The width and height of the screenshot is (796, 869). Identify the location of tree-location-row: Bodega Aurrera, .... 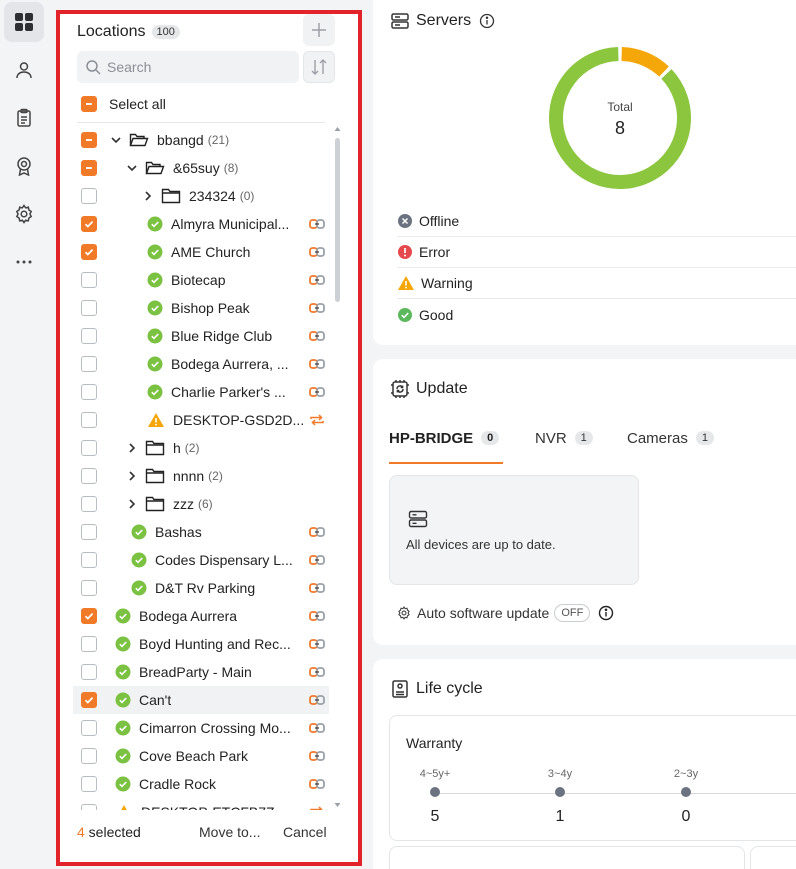
(201, 364).